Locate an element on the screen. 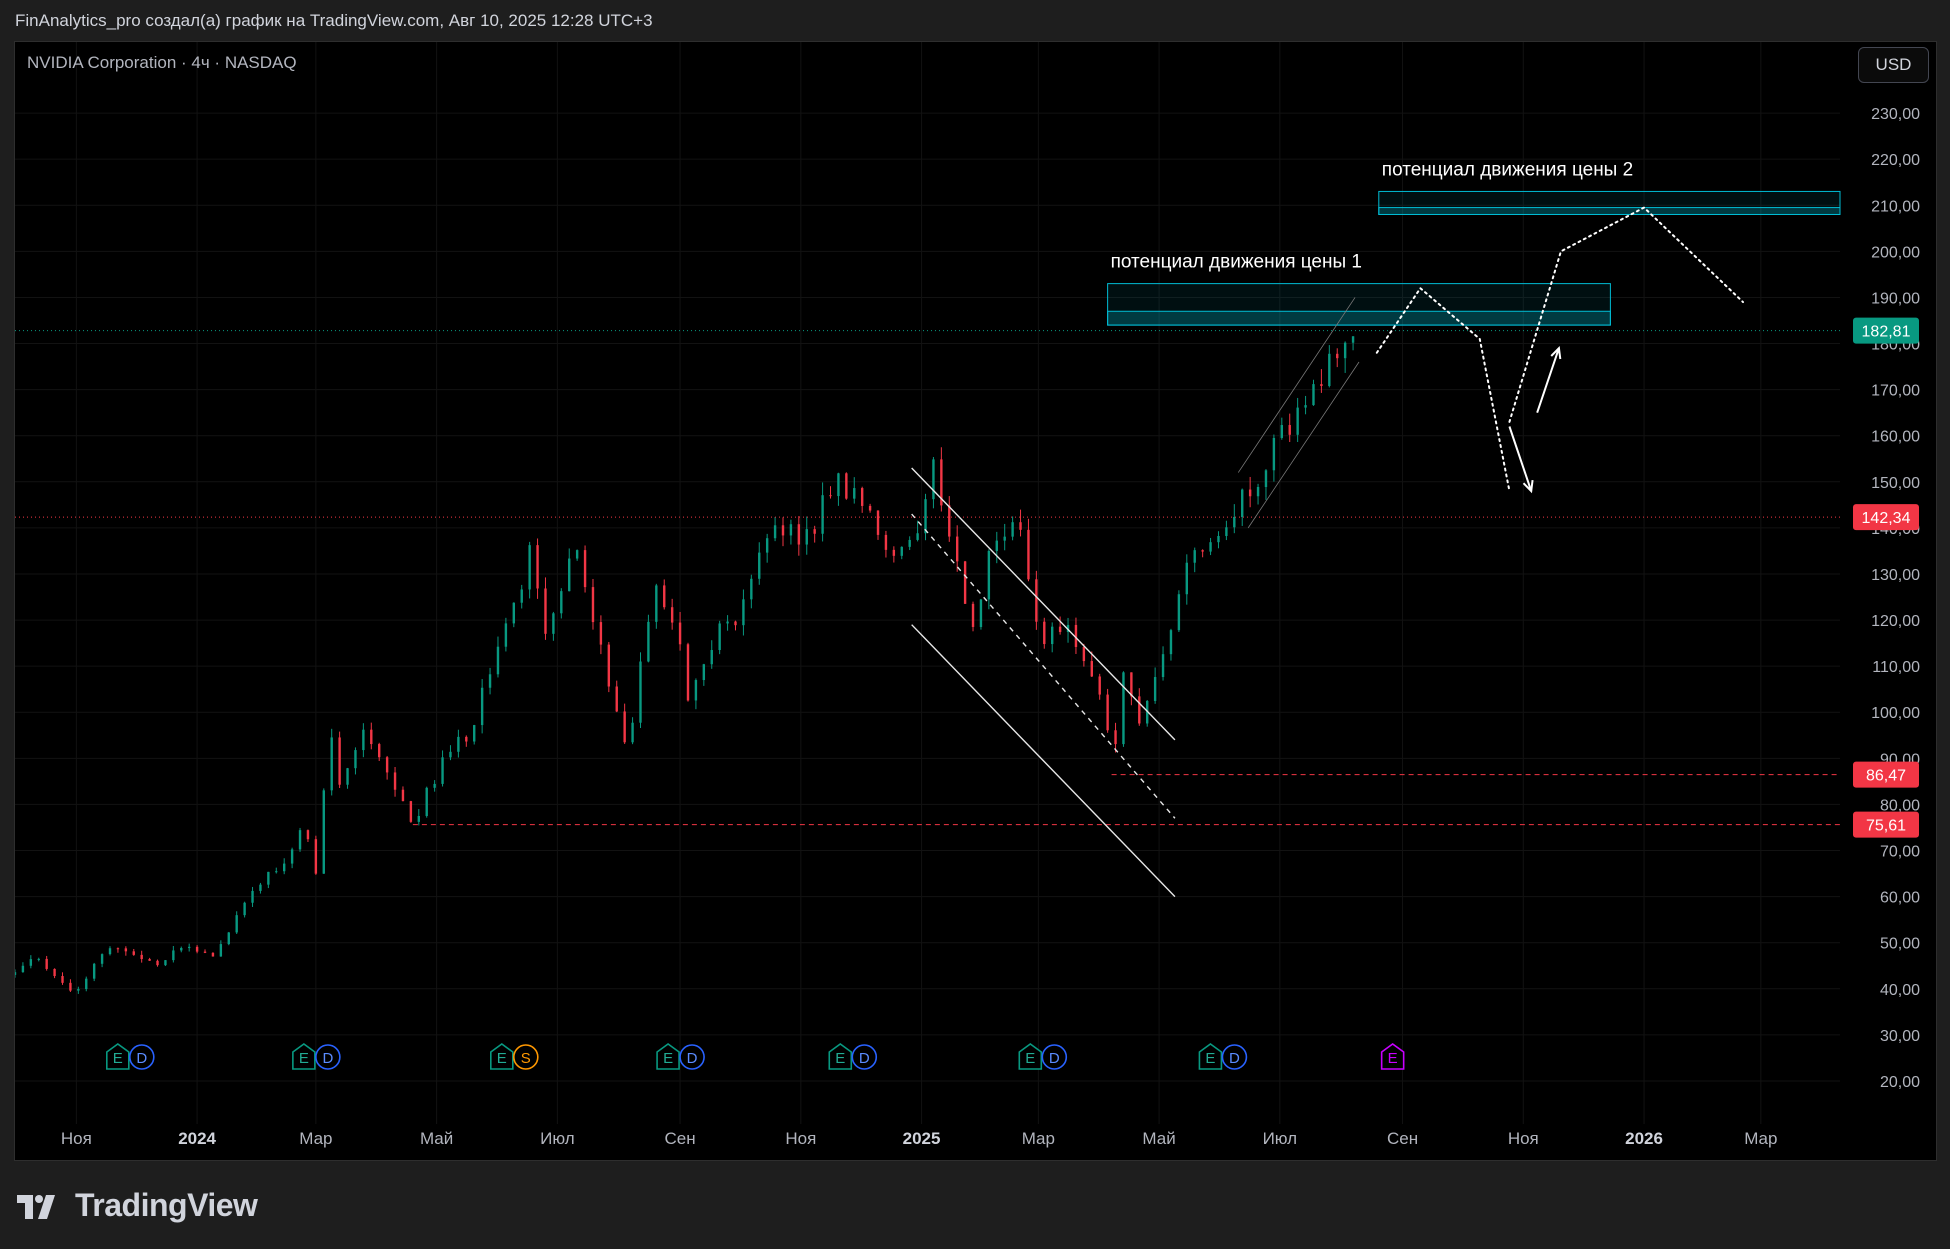  event-marker: E is located at coordinates (1392, 1056).